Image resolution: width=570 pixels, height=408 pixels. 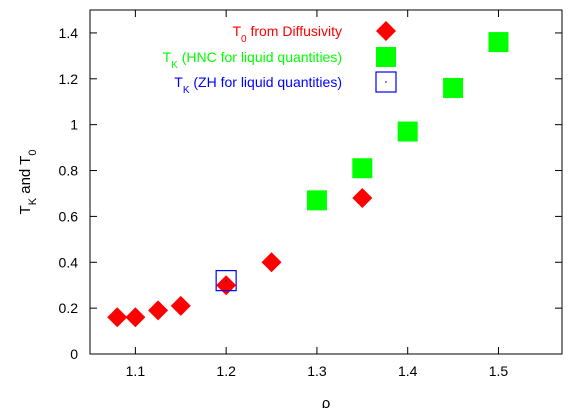 What do you see at coordinates (287, 34) in the screenshot?
I see `legend-label: T0 from Diffusivity` at bounding box center [287, 34].